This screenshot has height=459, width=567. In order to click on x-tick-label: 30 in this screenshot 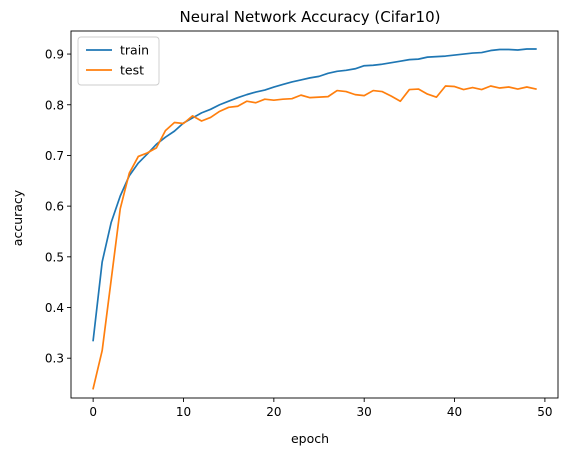, I will do `click(364, 412)`.